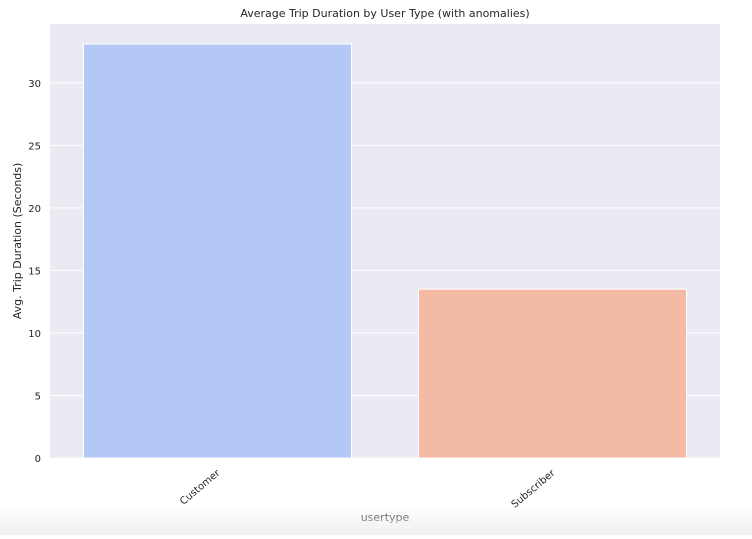 Image resolution: width=752 pixels, height=539 pixels. What do you see at coordinates (38, 459) in the screenshot?
I see `y-tick-label-0: 0` at bounding box center [38, 459].